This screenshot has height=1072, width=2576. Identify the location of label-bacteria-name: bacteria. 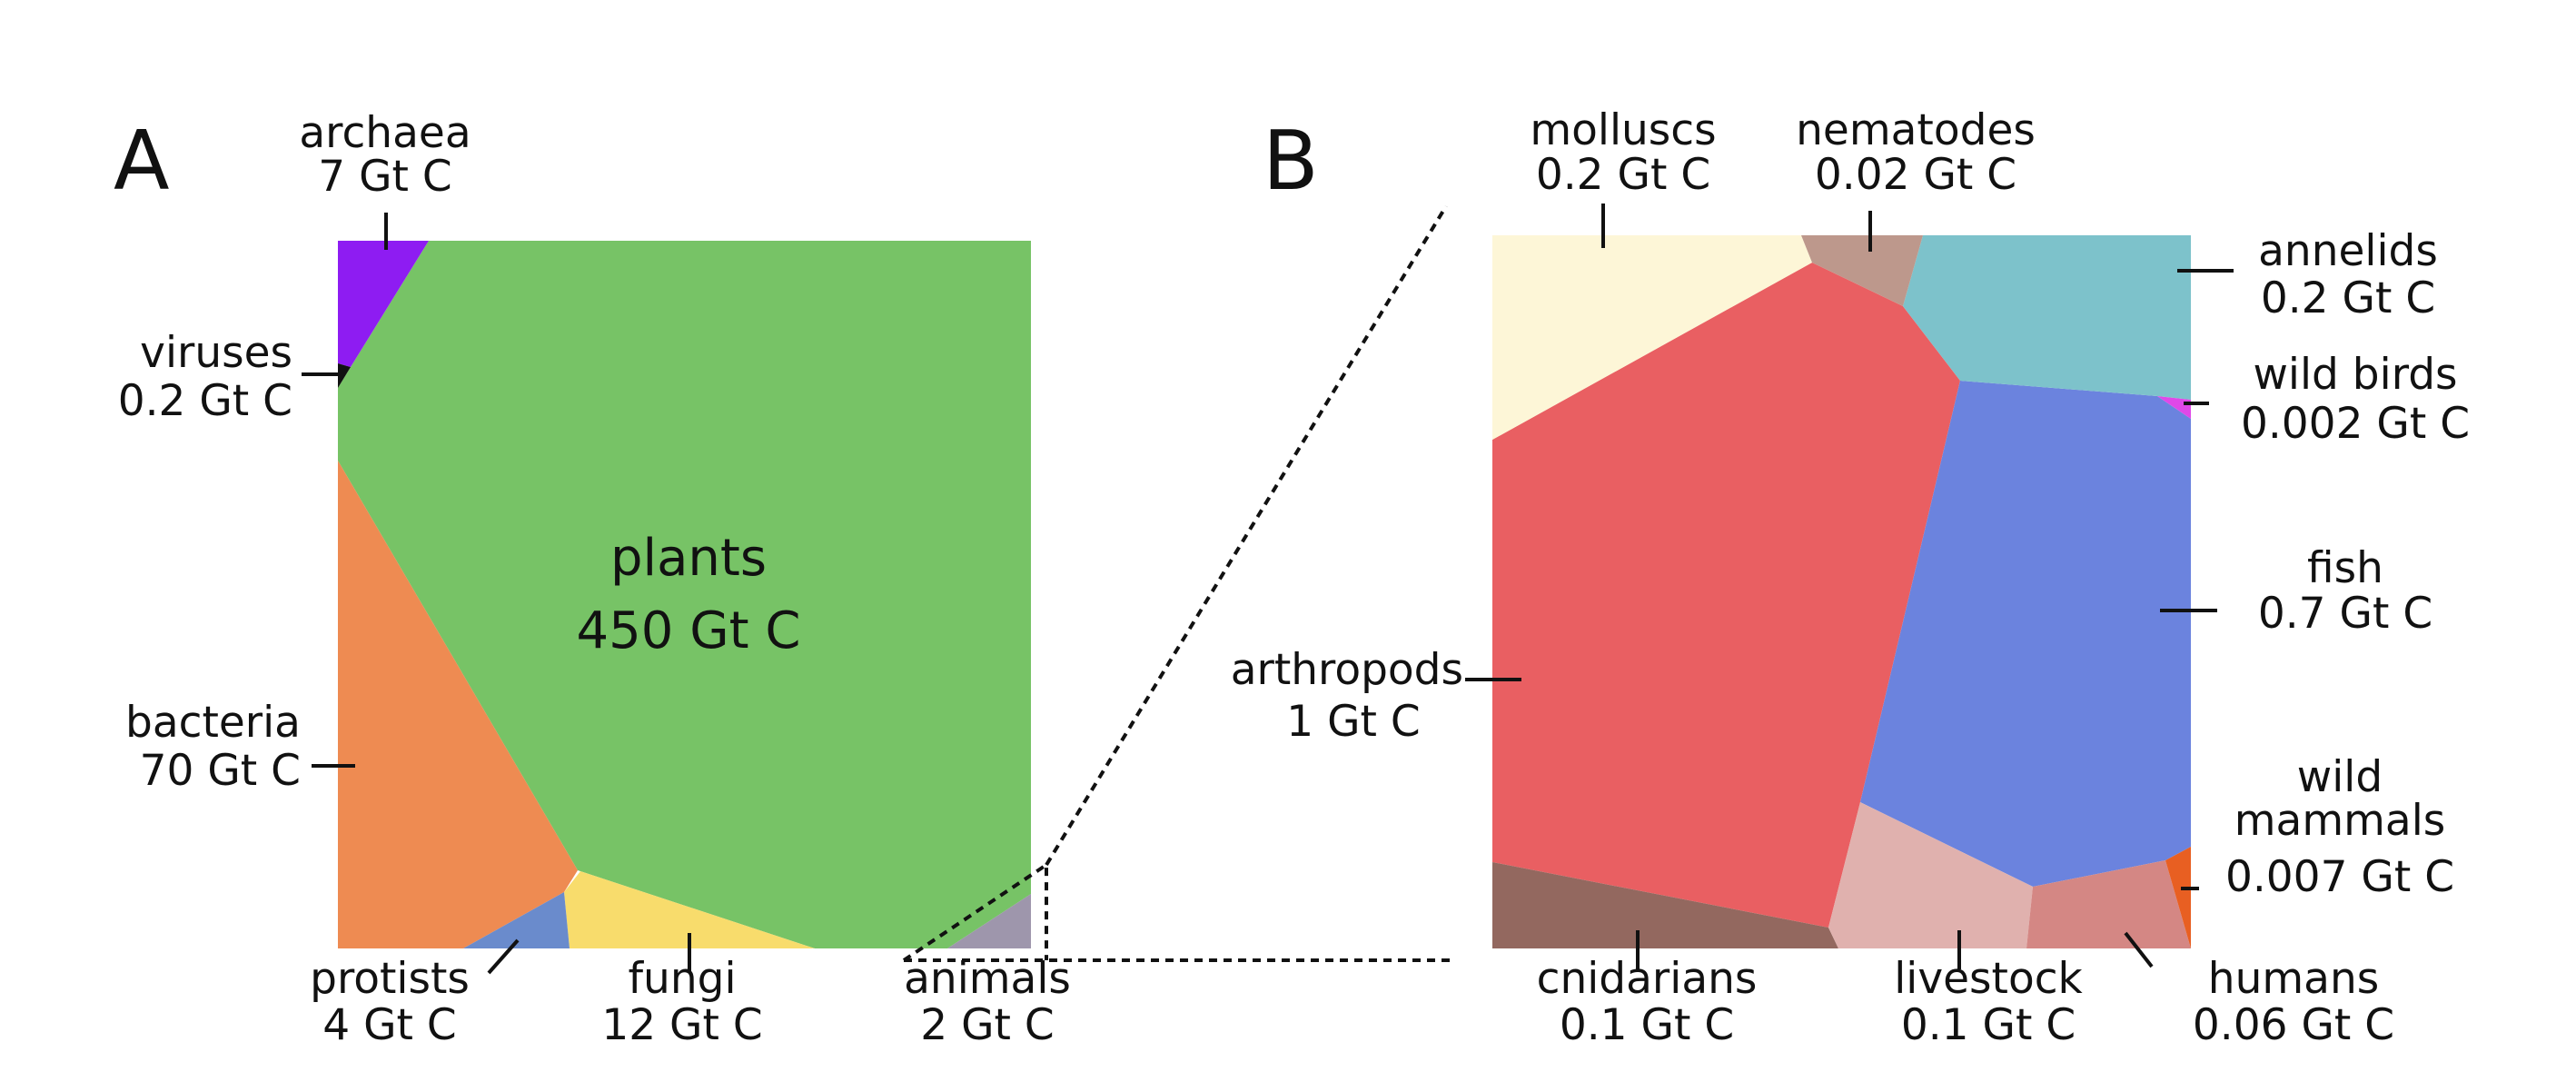
(213, 723).